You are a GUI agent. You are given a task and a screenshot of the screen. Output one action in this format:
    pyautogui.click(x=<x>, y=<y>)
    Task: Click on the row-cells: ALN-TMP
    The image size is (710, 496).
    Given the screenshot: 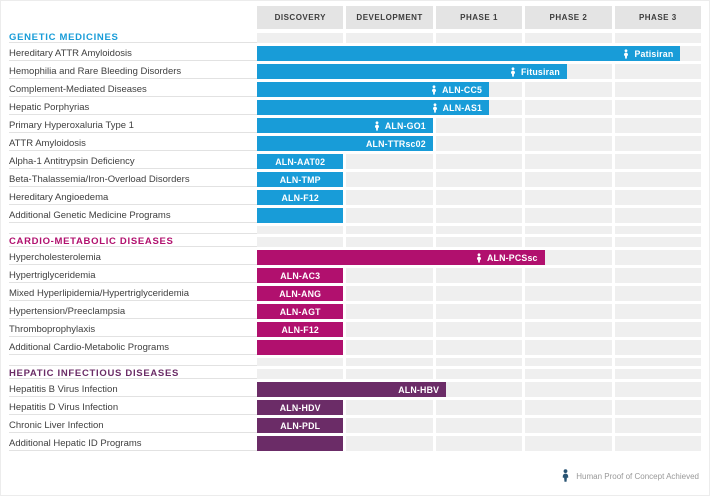 What is the action you would take?
    pyautogui.click(x=479, y=179)
    